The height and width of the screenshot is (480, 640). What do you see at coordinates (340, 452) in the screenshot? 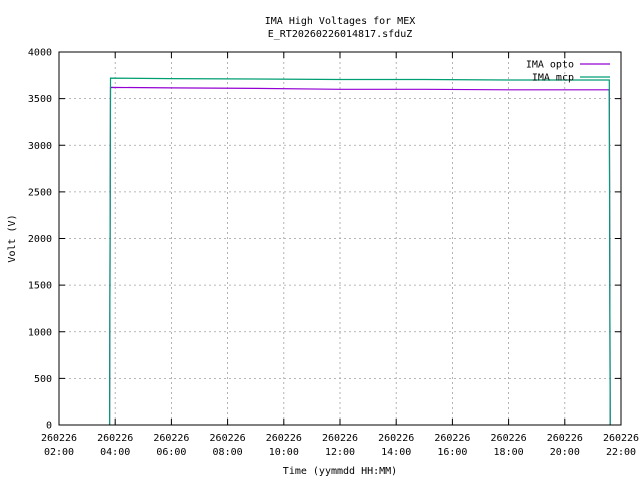
I see `x-tick-time-label: 12:00` at bounding box center [340, 452].